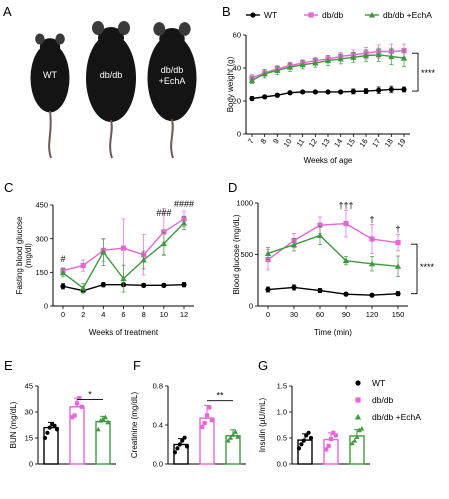  I want to click on x-tick-label: 30, so click(294, 314).